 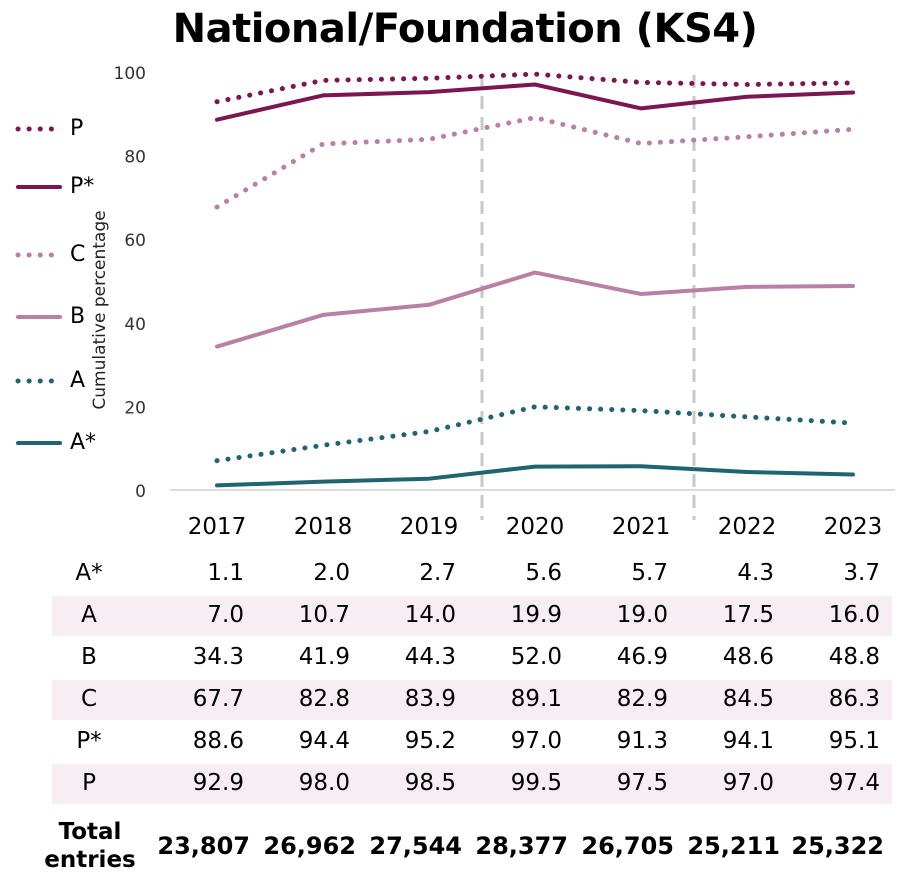 I want to click on total-label-line2: entries, so click(x=90, y=860).